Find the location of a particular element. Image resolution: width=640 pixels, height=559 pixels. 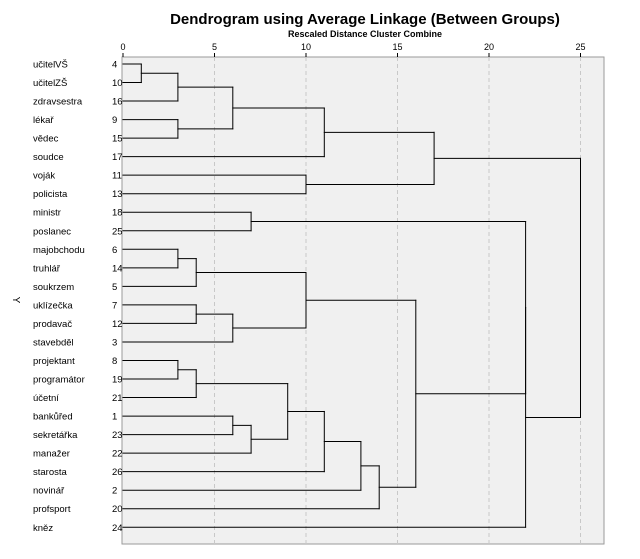

leaf-label: projektant is located at coordinates (54, 361).